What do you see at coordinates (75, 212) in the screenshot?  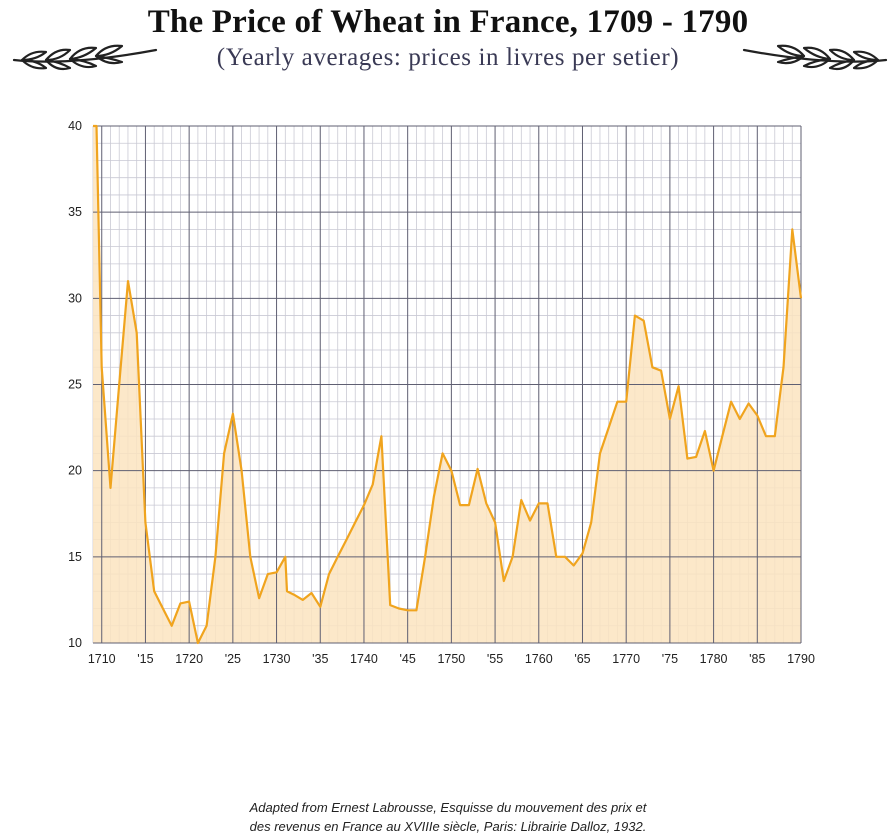 I see `y-tick-label: 35` at bounding box center [75, 212].